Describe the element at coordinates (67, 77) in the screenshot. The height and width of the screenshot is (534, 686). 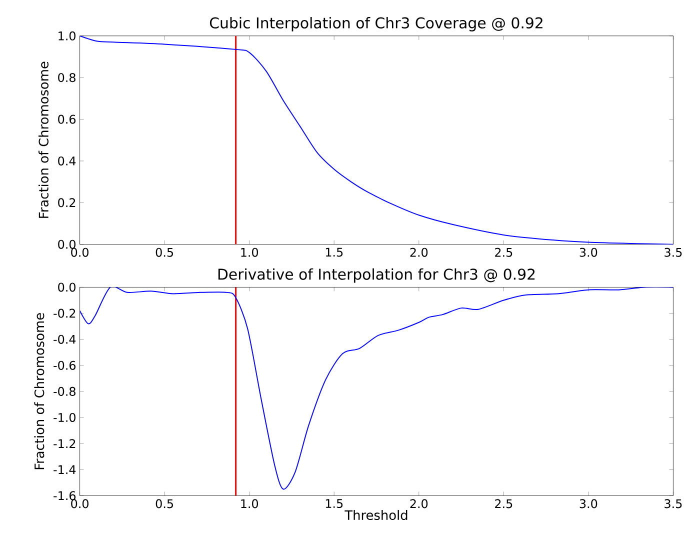
I see `y-tick-label: 0.8` at that location.